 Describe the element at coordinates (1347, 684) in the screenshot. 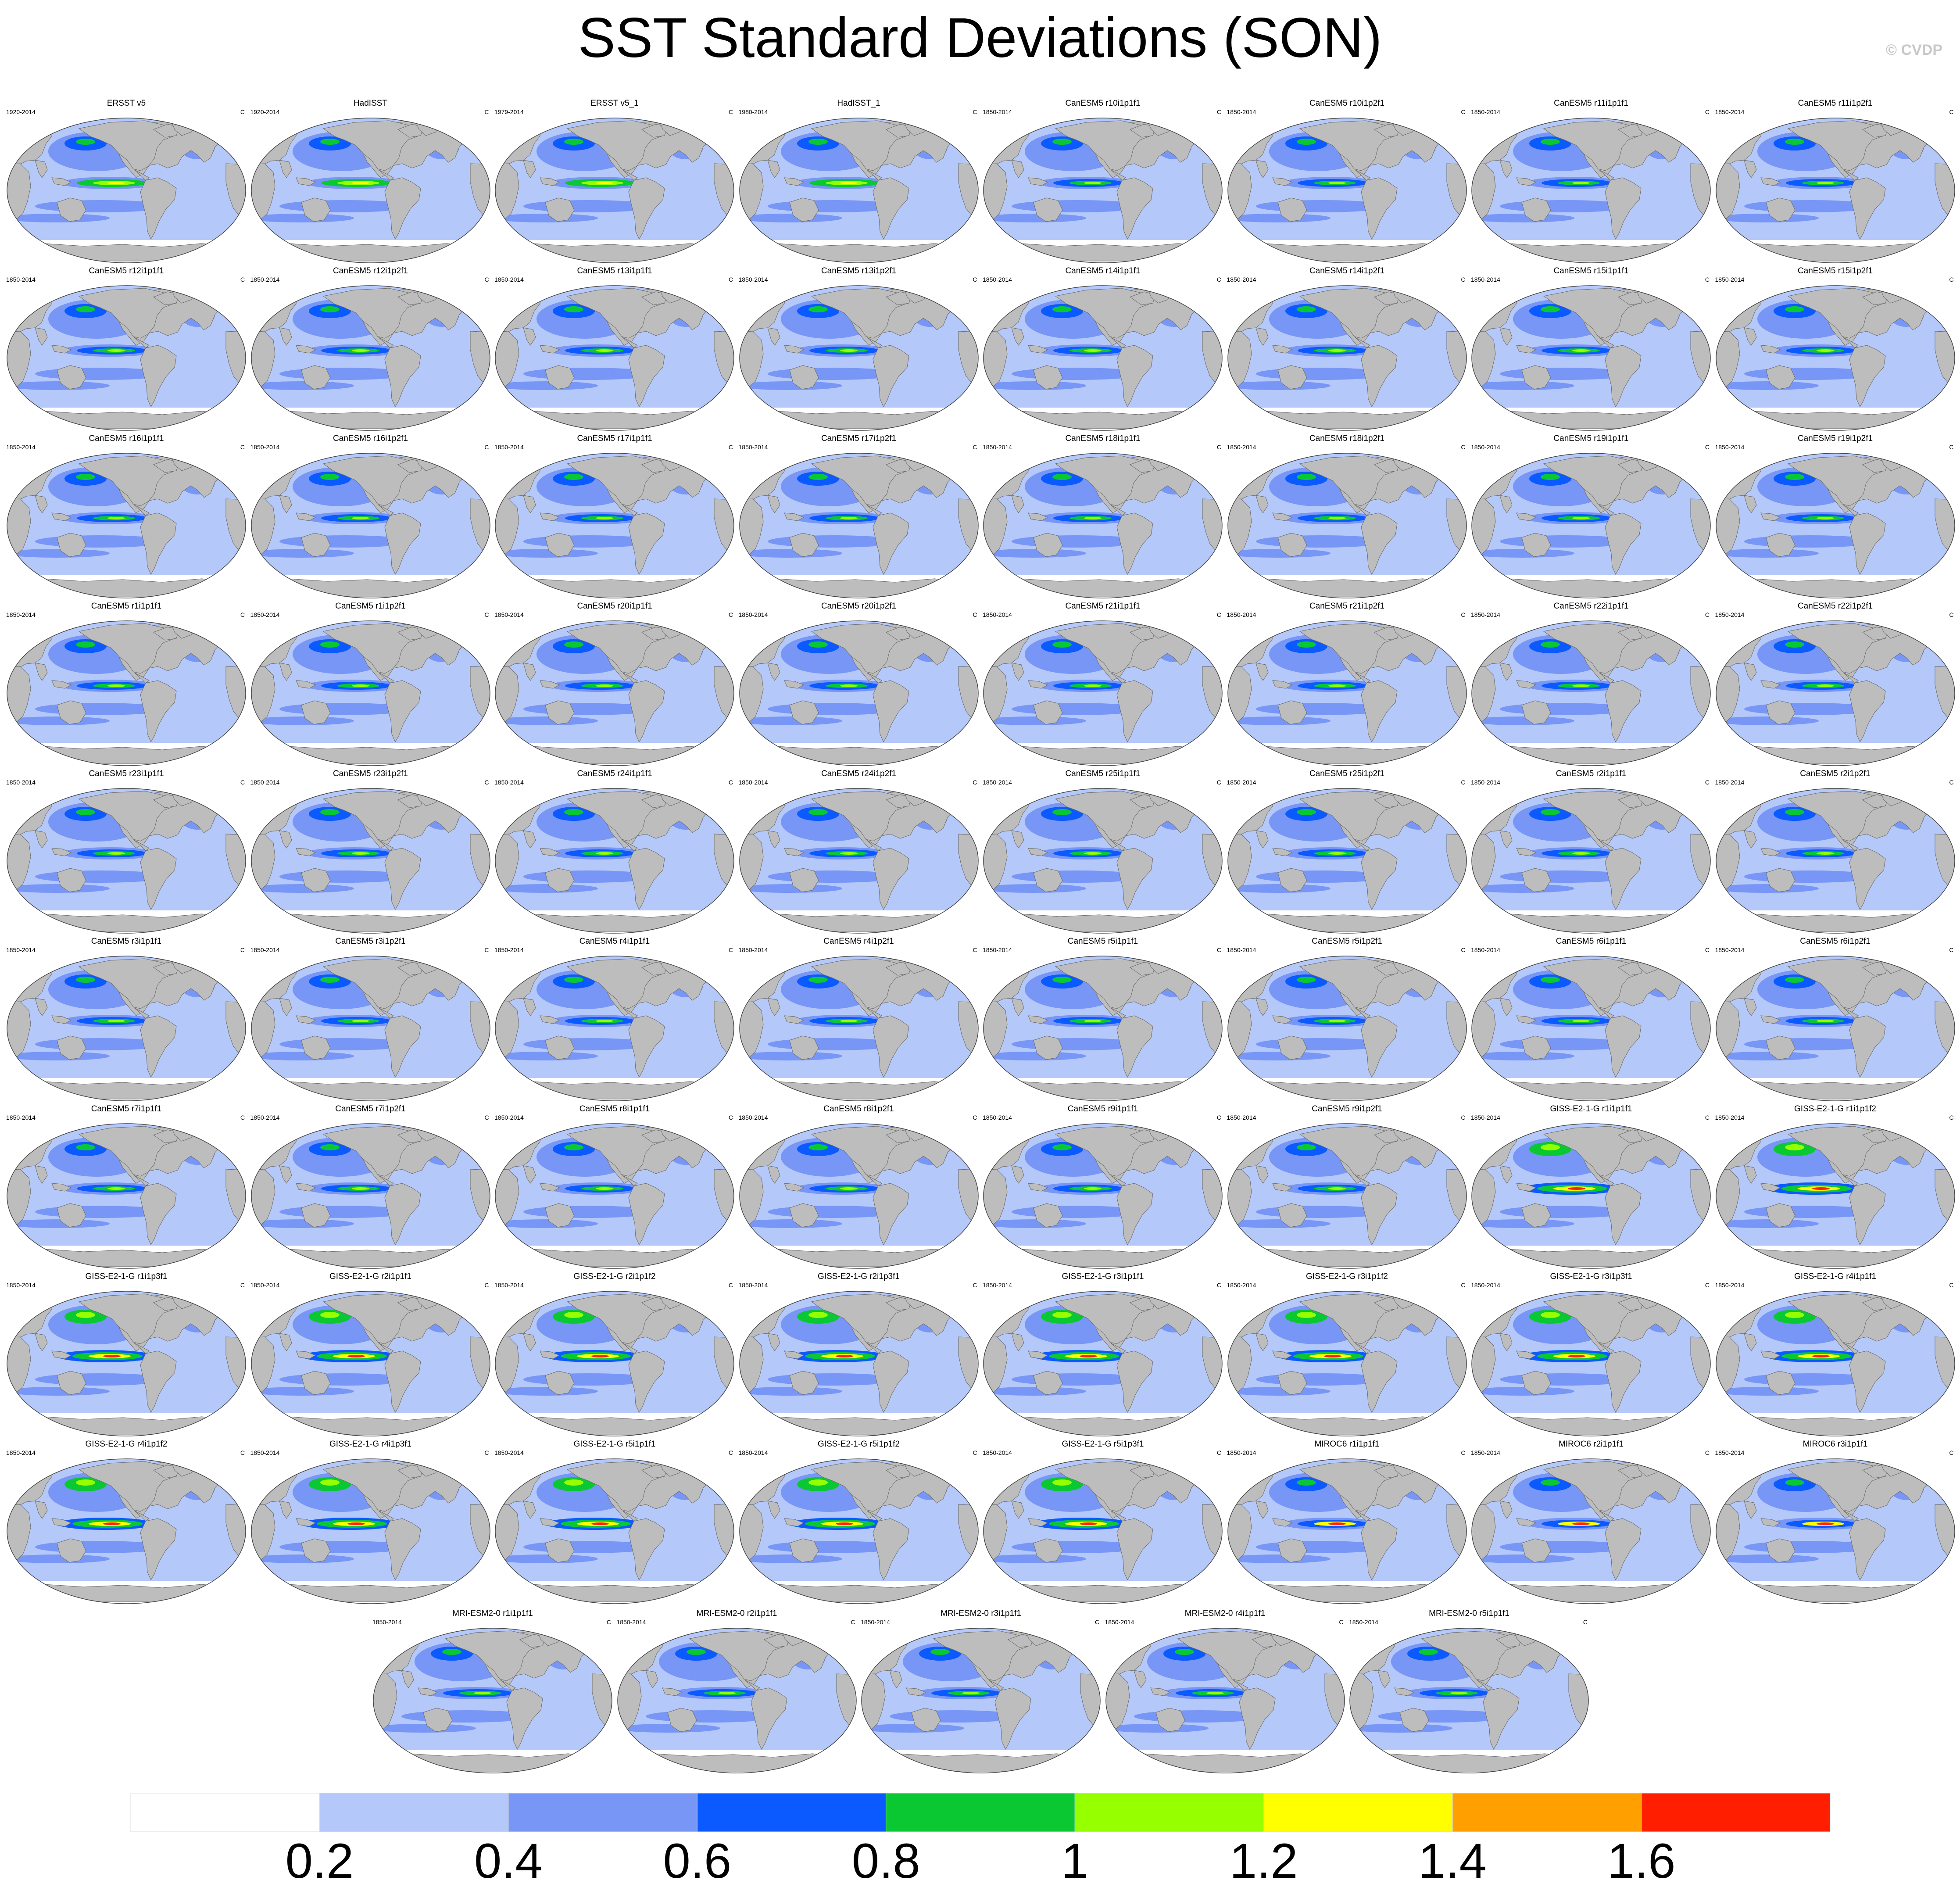

I see `map-panel: CanESM5 r21i1p2f1 1850-2014 C` at that location.